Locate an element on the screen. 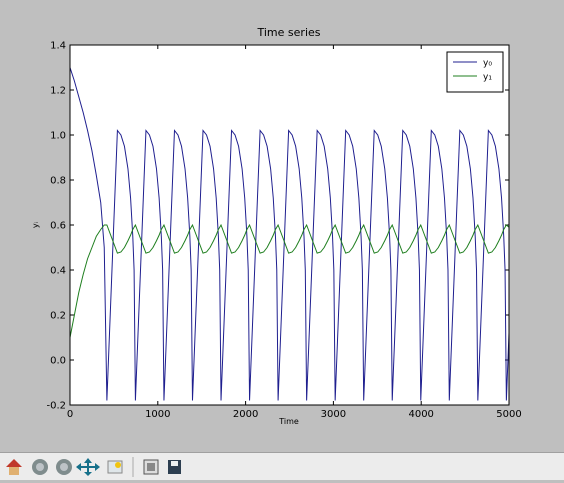 This screenshot has height=483, width=564. y-tick-label: 1.4 is located at coordinates (58, 46).